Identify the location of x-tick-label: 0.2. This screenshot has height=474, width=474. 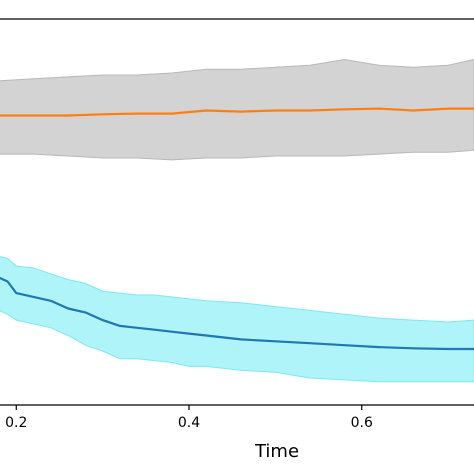
(16, 423).